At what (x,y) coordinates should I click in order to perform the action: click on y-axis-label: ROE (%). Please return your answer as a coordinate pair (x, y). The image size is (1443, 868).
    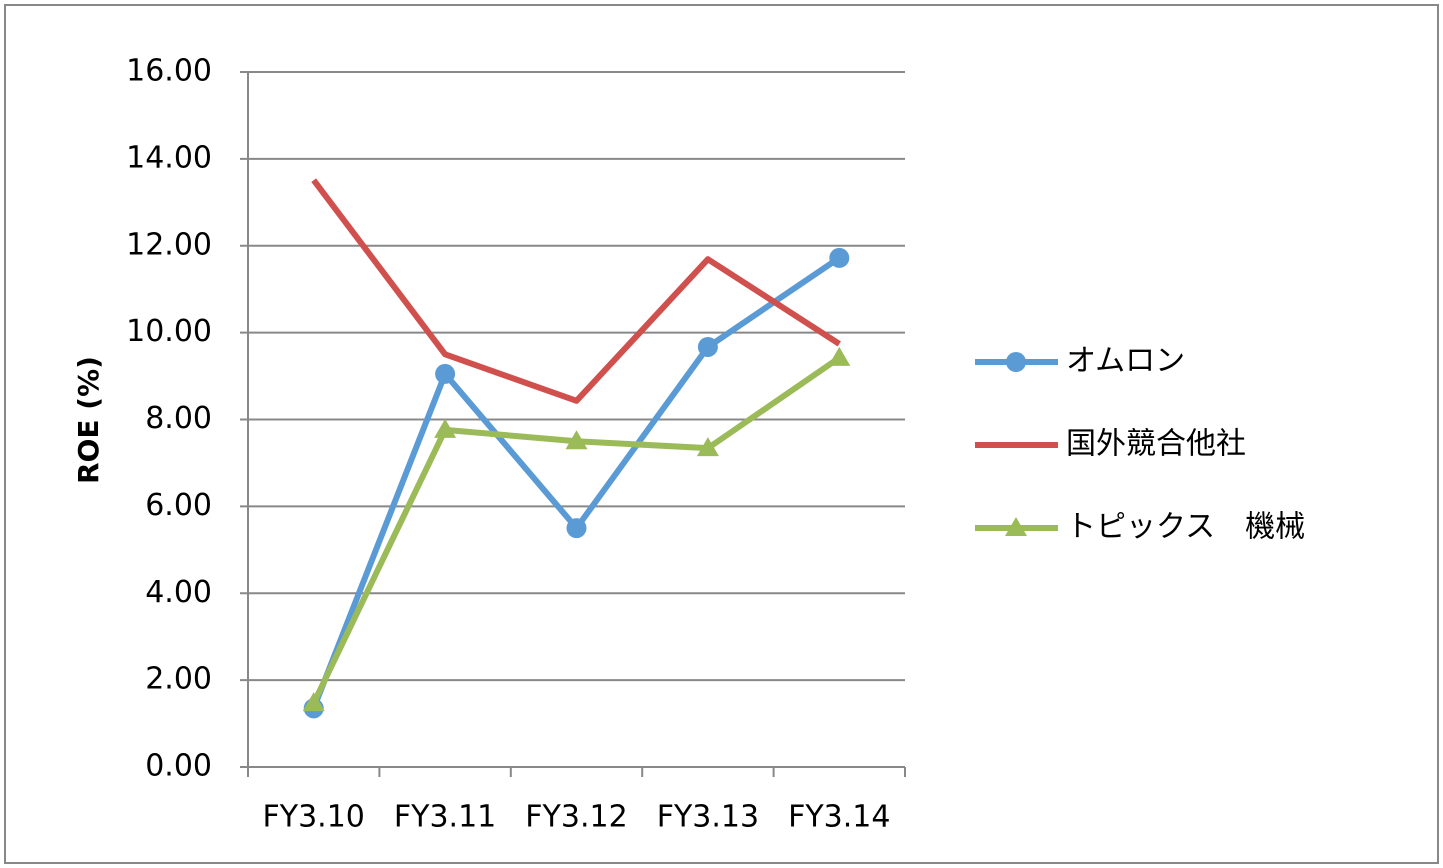
    Looking at the image, I should click on (88, 420).